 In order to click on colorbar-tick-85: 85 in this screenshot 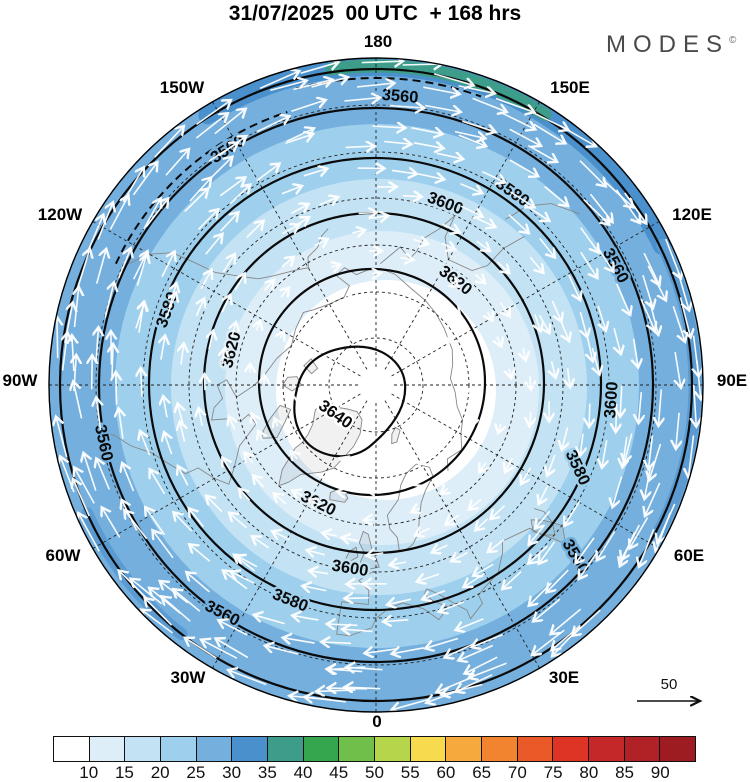, I will do `click(625, 772)`.